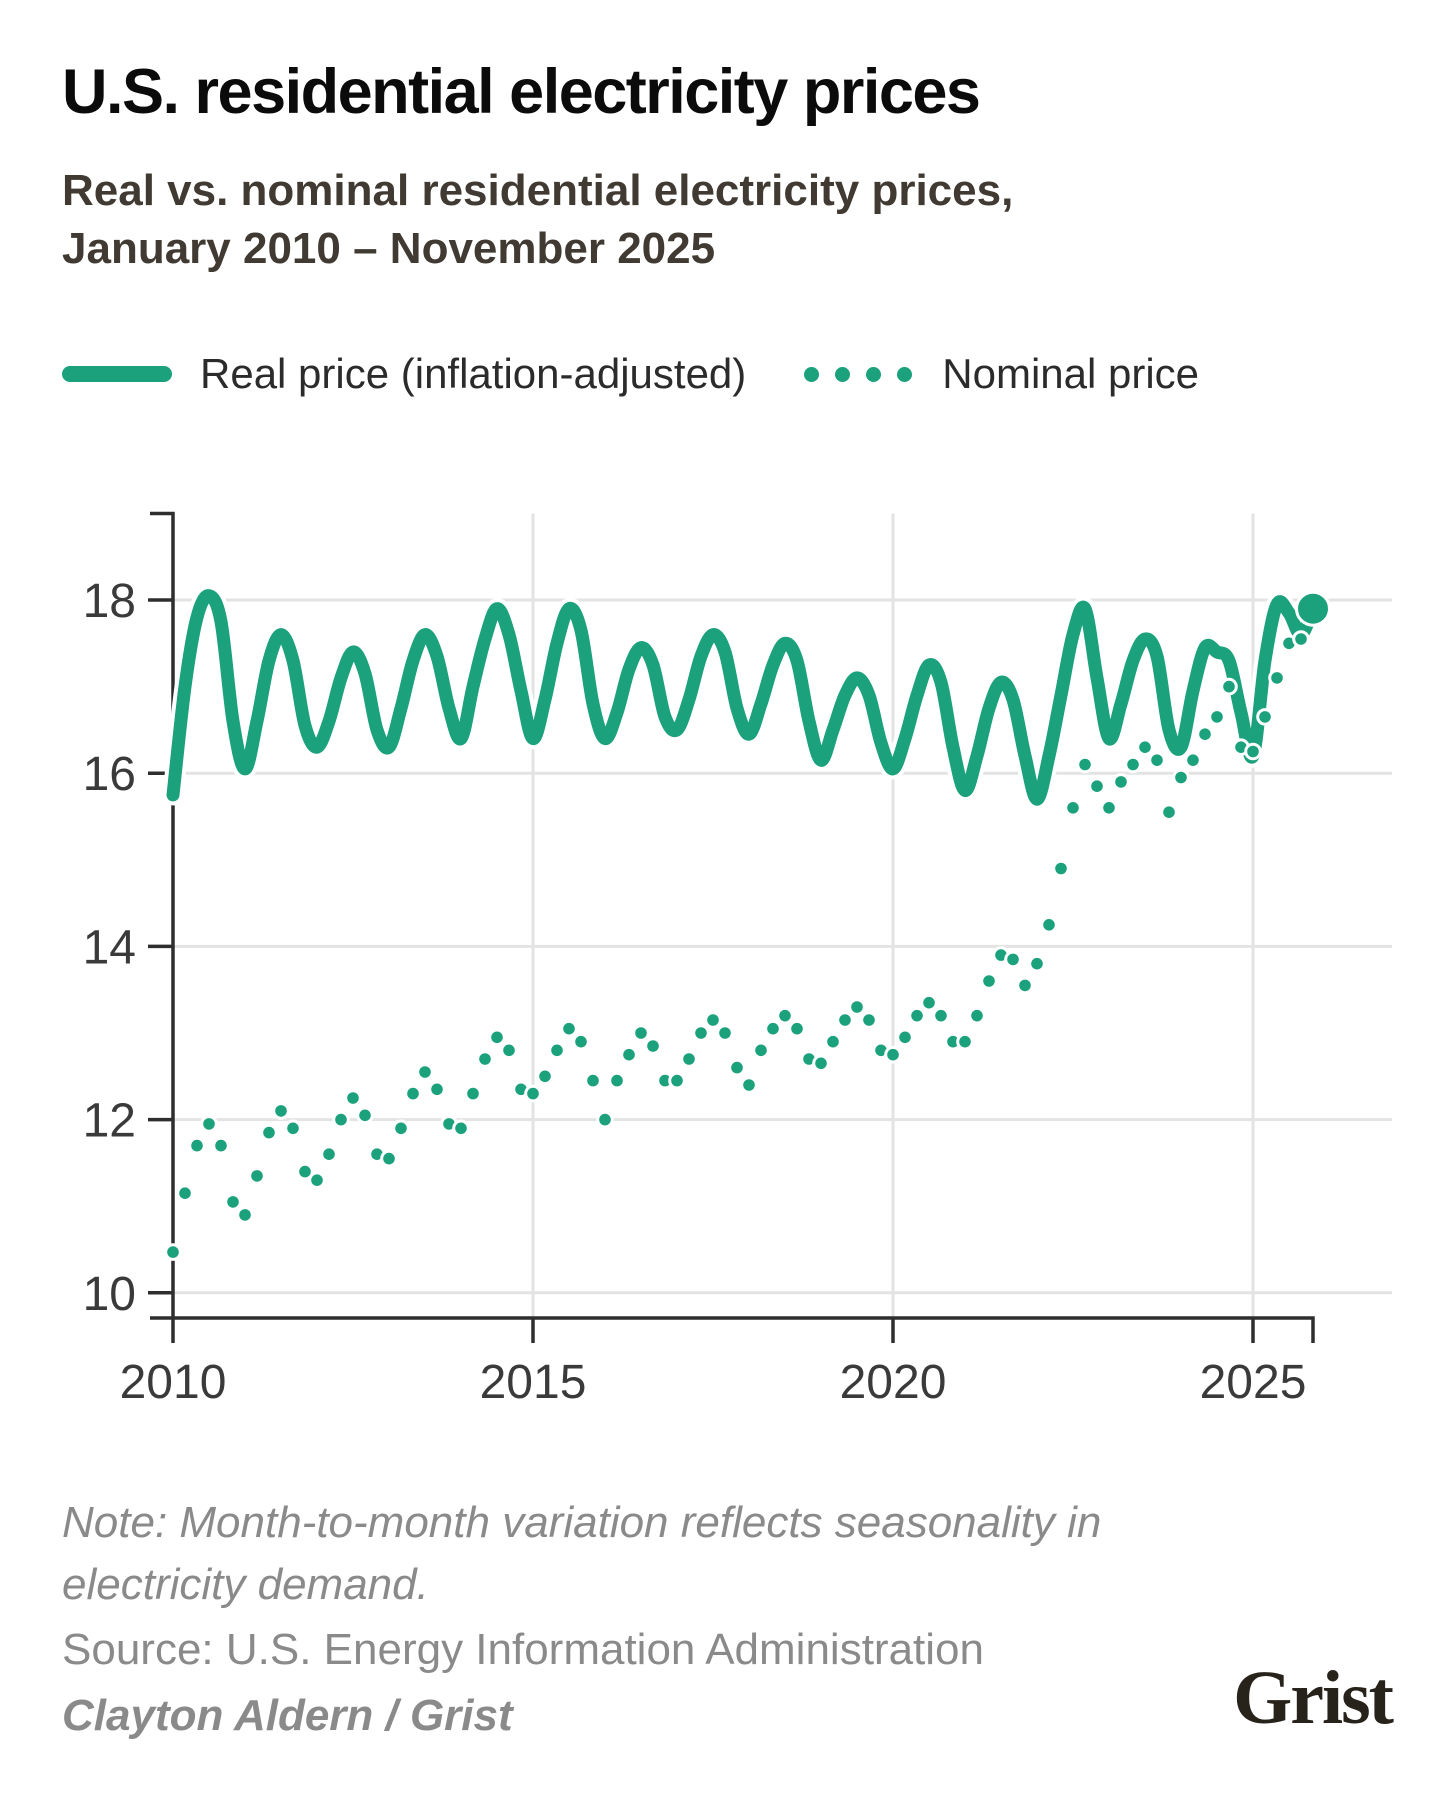  I want to click on legend-item-nominal: Nominal price, so click(972, 374).